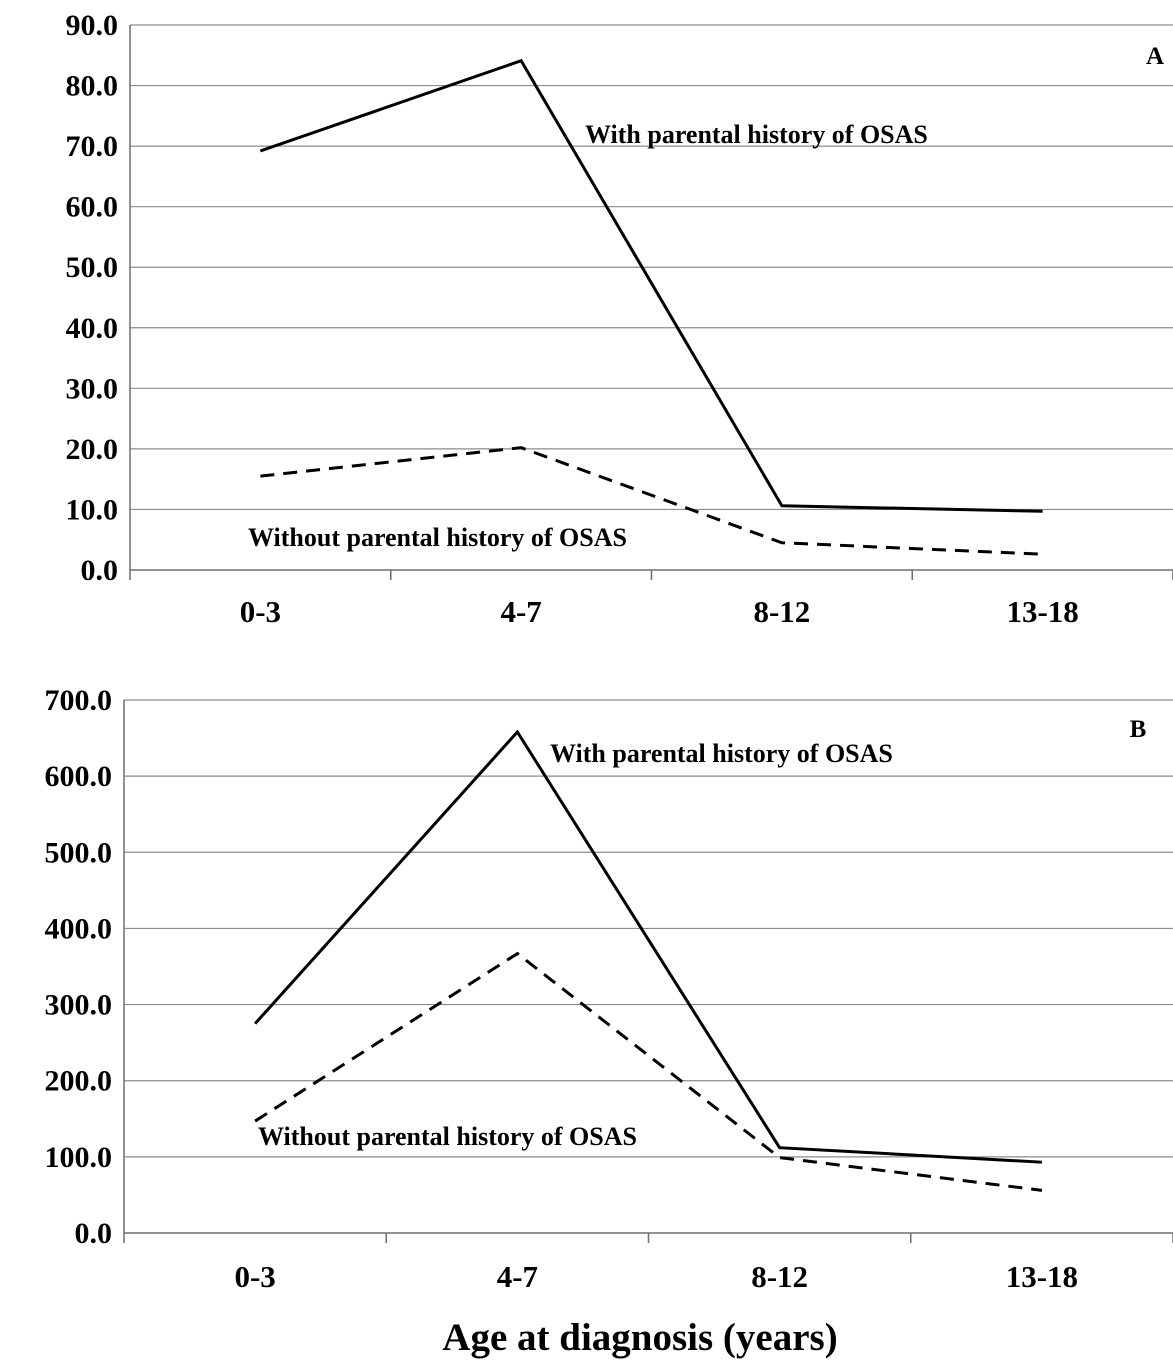  I want to click on y-tick-label: 400.0, so click(79, 928).